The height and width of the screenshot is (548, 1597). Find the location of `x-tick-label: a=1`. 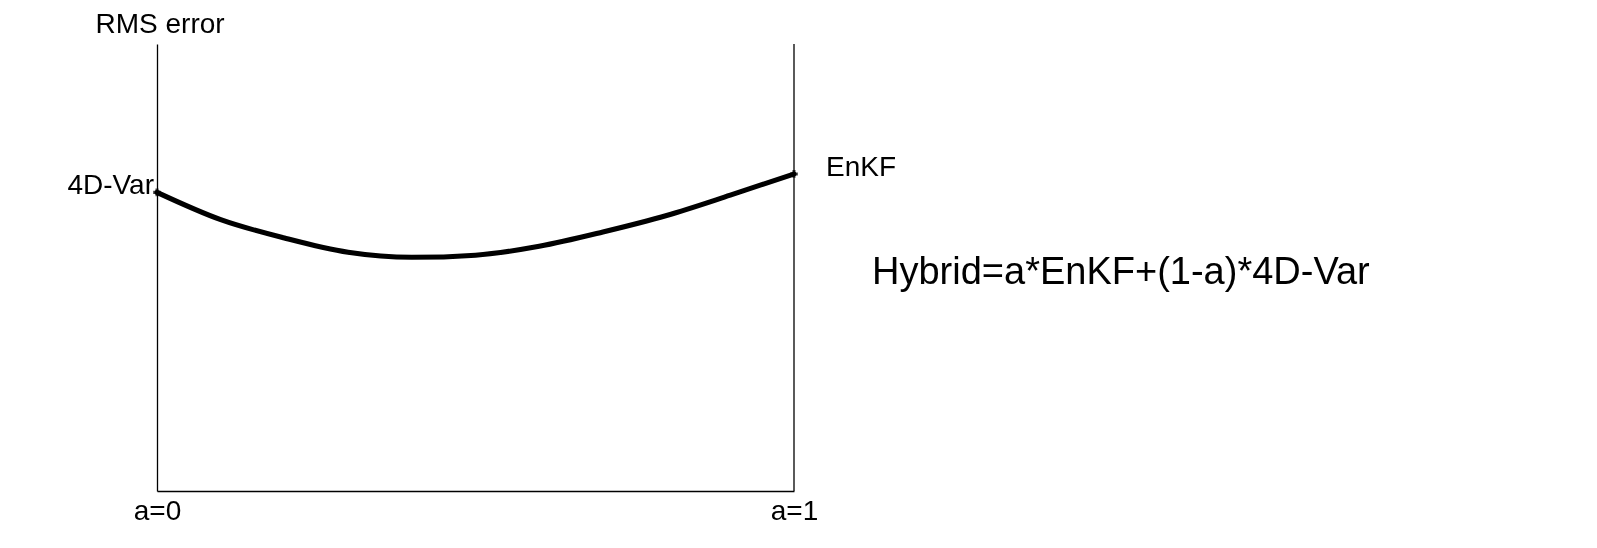

x-tick-label: a=1 is located at coordinates (794, 510).